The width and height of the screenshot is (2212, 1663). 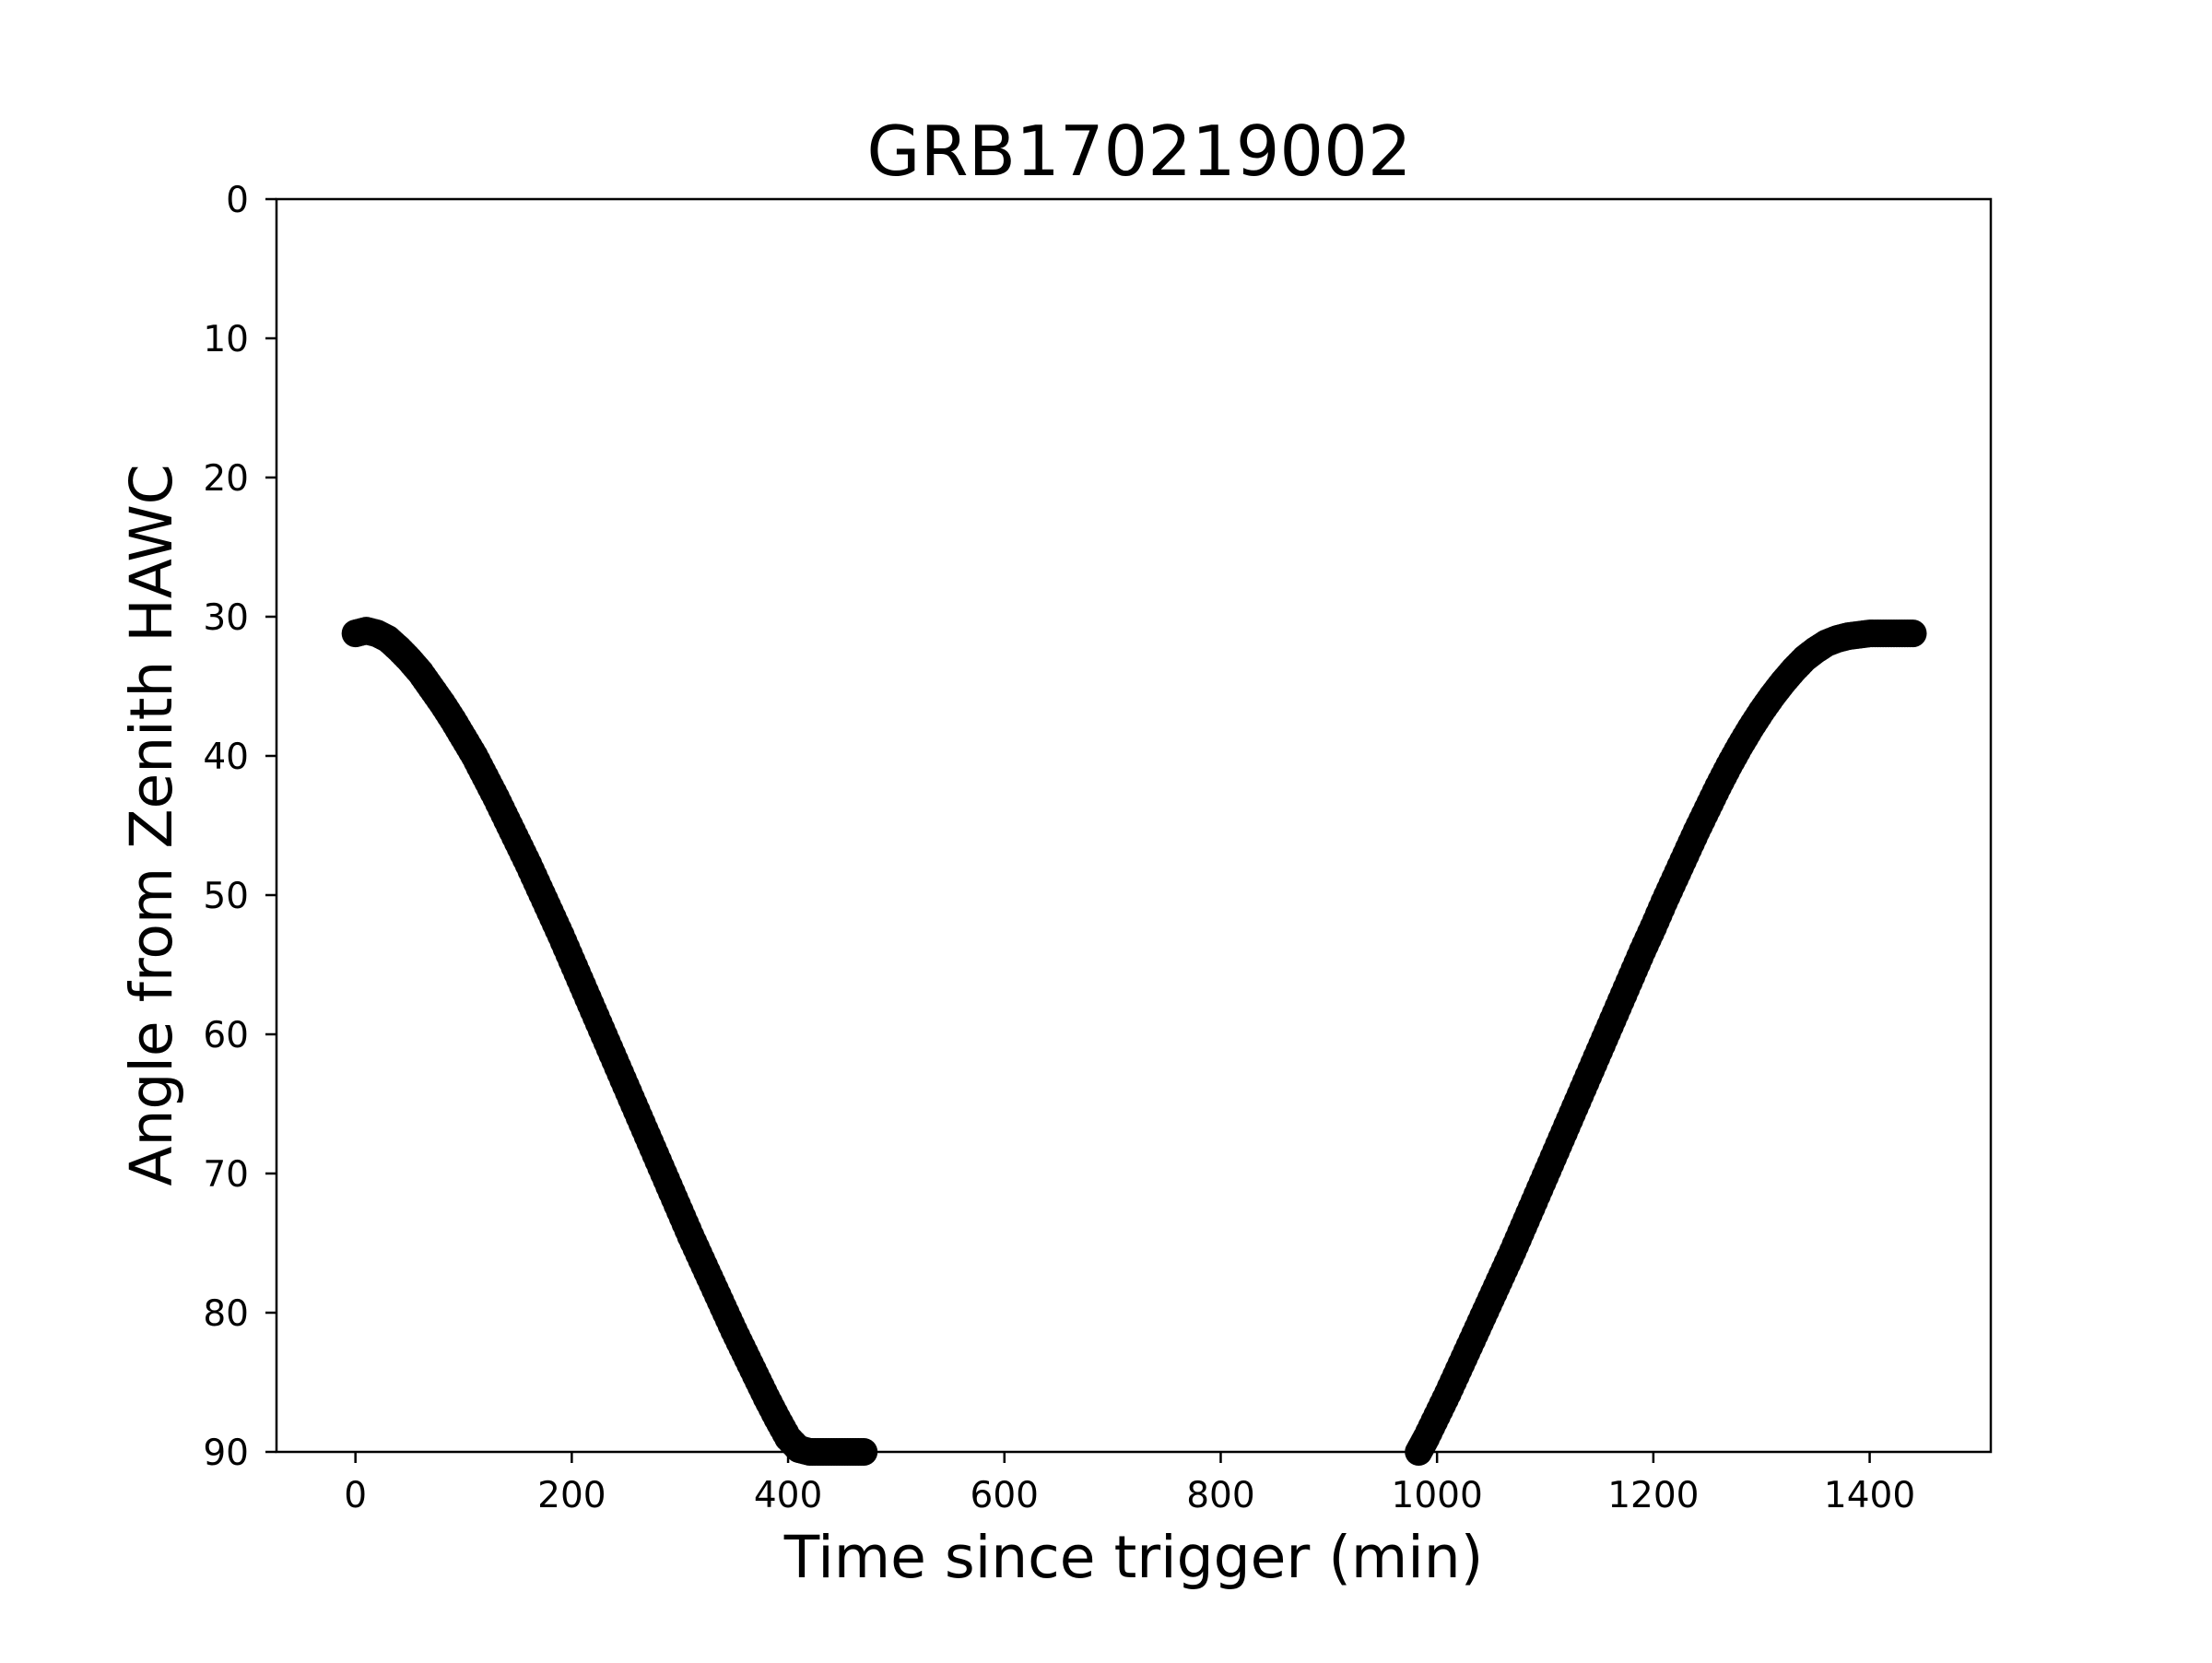 What do you see at coordinates (226, 896) in the screenshot?
I see `y-tick-label: 50` at bounding box center [226, 896].